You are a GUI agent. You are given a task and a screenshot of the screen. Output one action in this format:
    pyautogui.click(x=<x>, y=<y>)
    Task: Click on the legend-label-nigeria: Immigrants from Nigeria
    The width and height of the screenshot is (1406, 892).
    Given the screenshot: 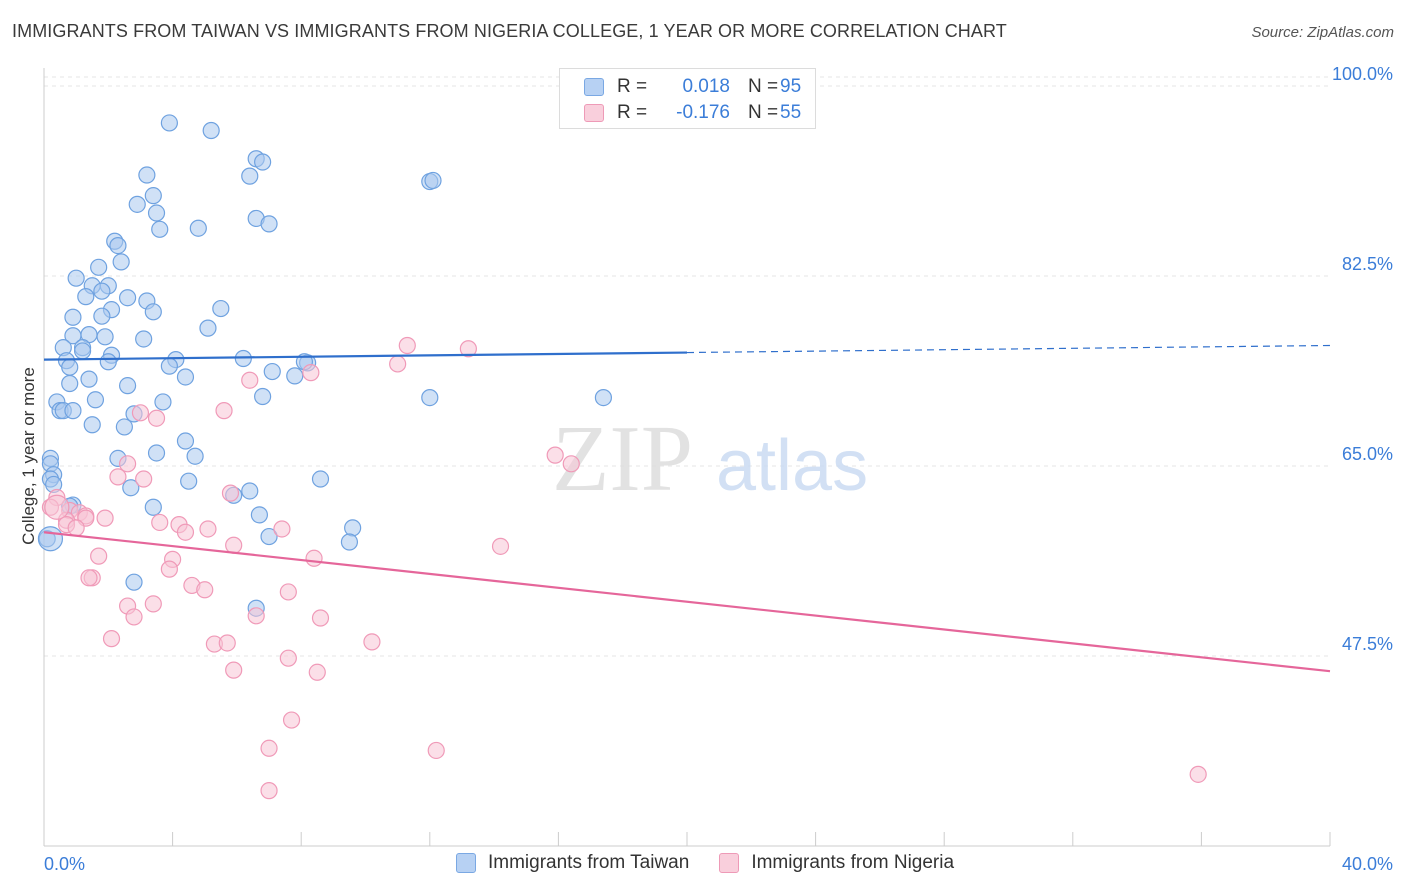 What is the action you would take?
    pyautogui.click(x=853, y=862)
    